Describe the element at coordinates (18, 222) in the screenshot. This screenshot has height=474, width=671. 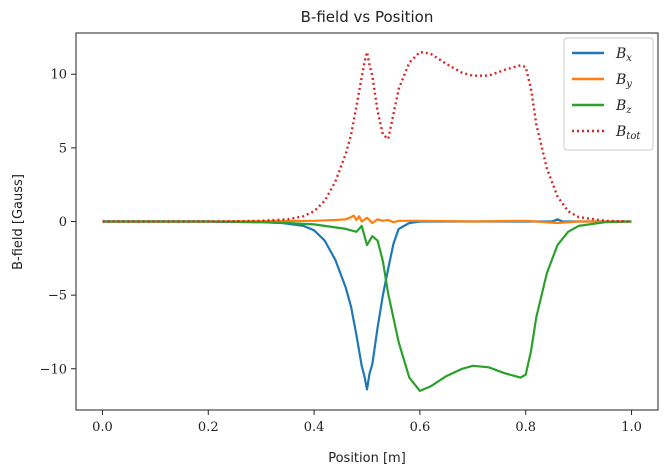
I see `y-axis-label: B-field [Gauss]` at that location.